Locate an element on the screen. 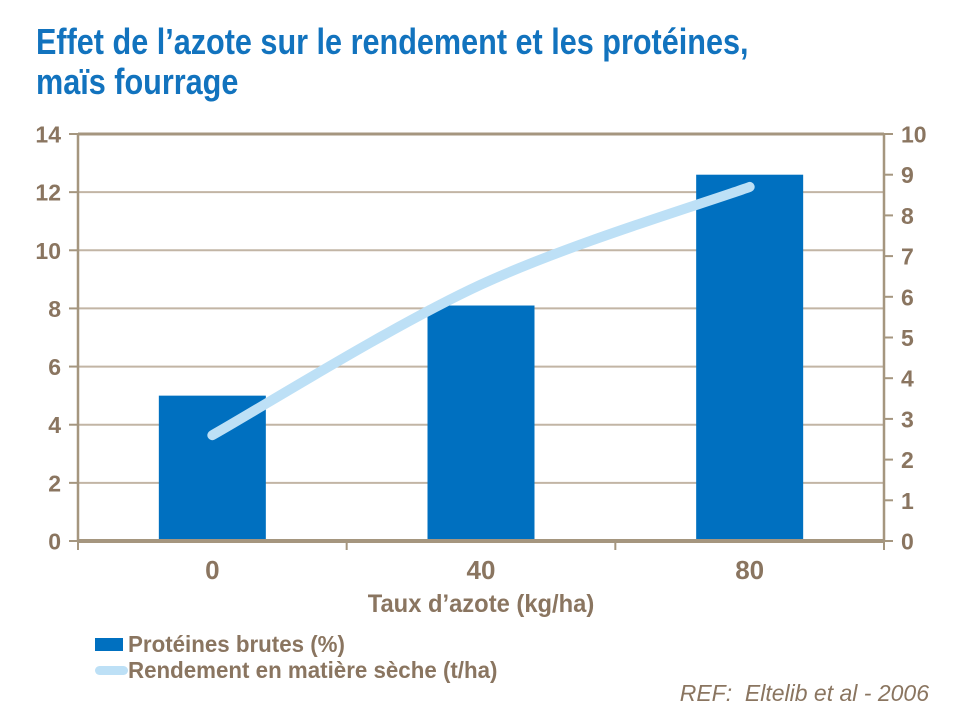  y-left-tick-label: 2 is located at coordinates (54, 483).